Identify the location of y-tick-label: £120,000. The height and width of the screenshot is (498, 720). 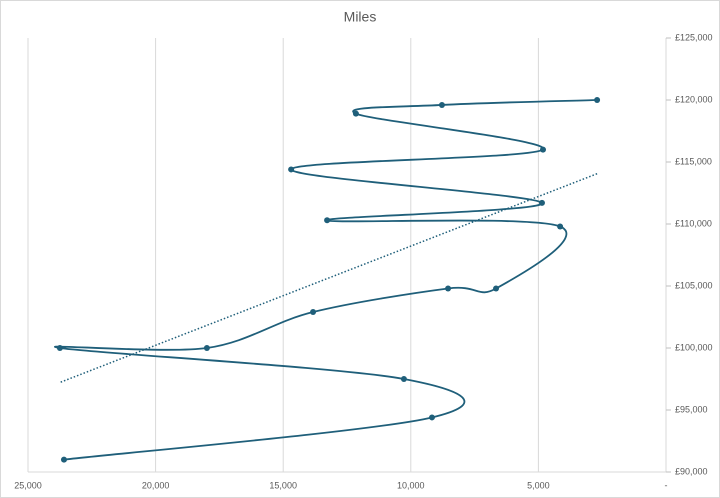
(694, 99).